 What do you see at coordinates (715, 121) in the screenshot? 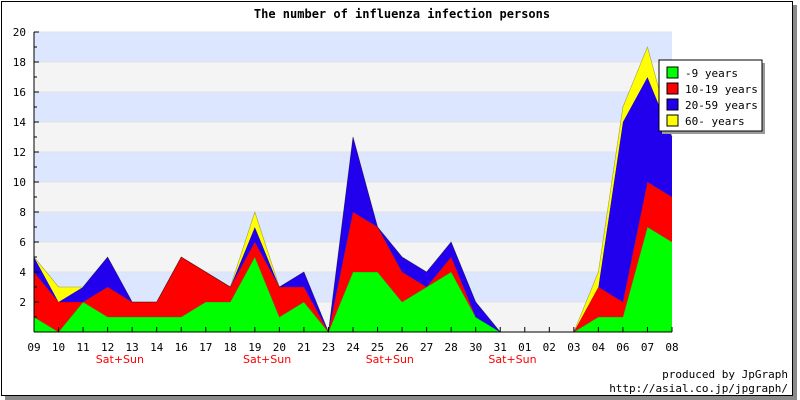
I see `legend-label: 60- years` at bounding box center [715, 121].